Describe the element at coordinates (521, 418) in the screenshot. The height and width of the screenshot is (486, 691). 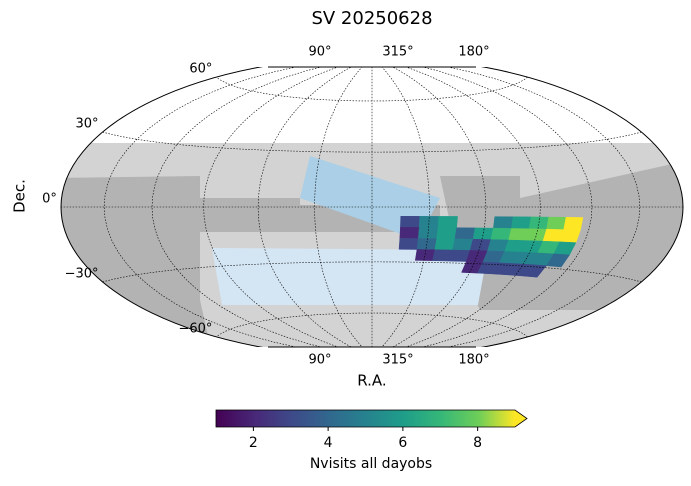
I see `colorbar-extend` at that location.